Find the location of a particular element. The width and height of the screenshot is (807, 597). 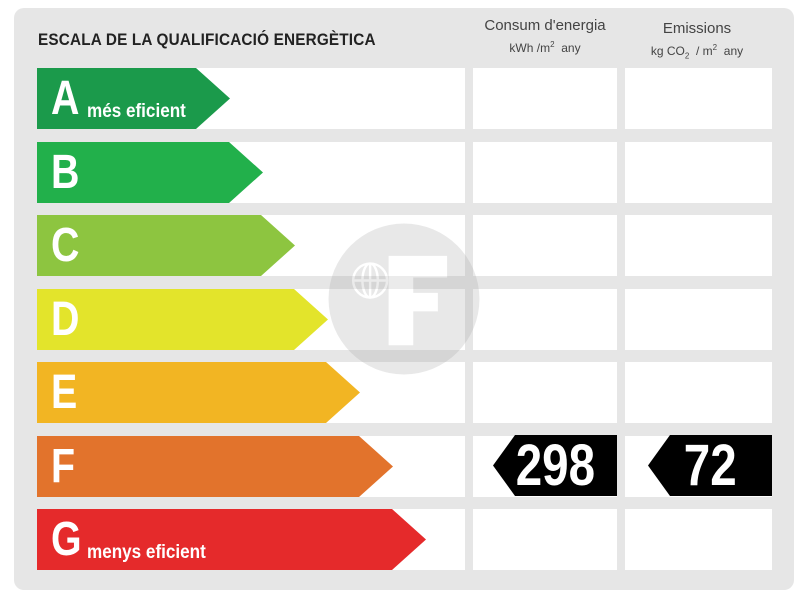

consumption-label: Consum d'energia is located at coordinates (545, 25).